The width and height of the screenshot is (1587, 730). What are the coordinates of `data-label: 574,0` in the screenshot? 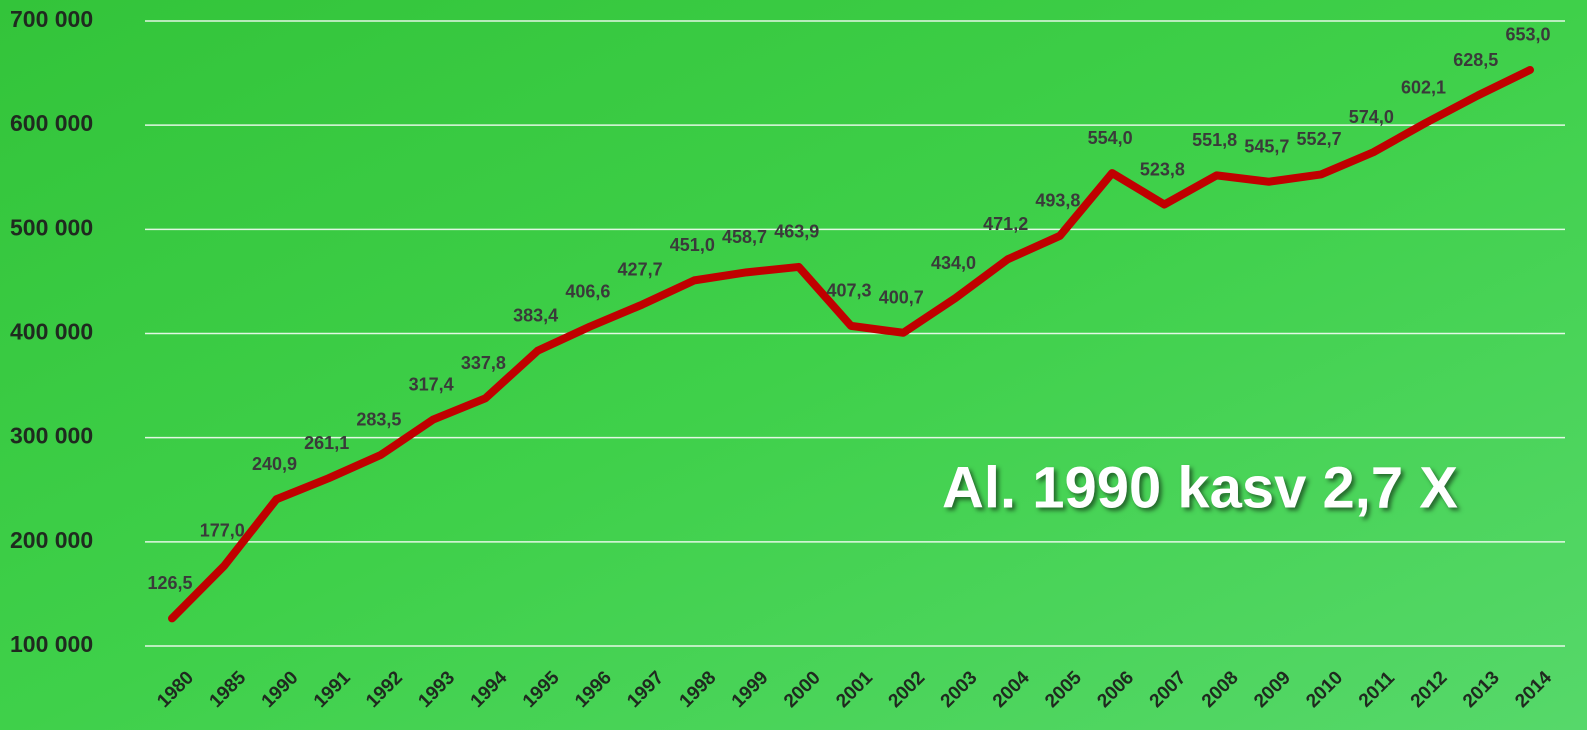 It's located at (1371, 117).